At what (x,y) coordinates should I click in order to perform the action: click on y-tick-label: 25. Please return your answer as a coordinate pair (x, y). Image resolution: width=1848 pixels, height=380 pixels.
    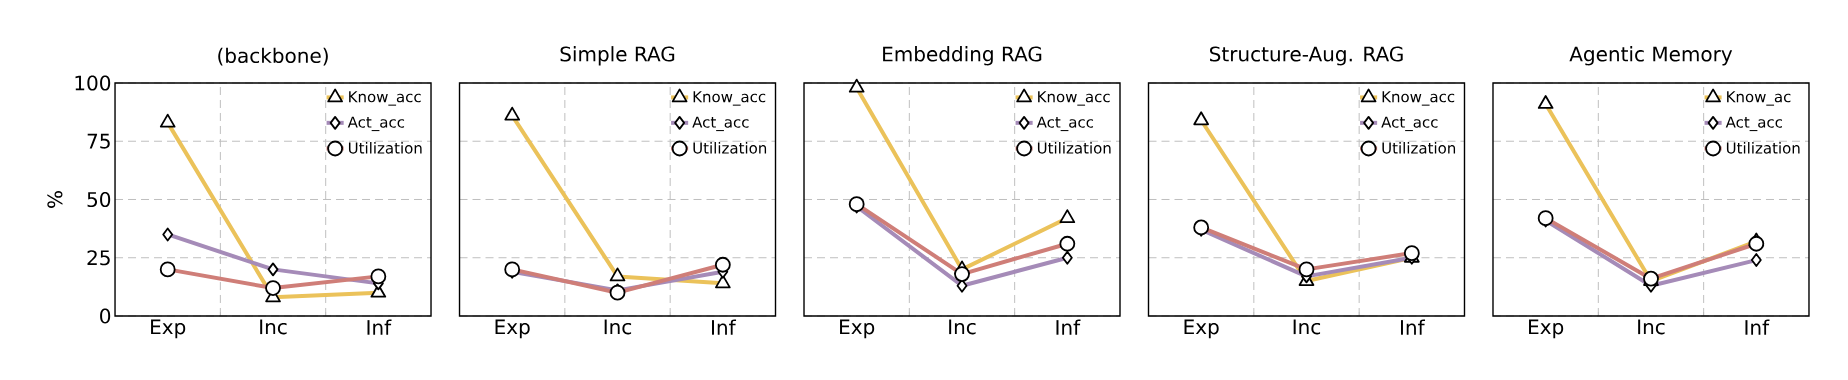
    Looking at the image, I should click on (98, 258).